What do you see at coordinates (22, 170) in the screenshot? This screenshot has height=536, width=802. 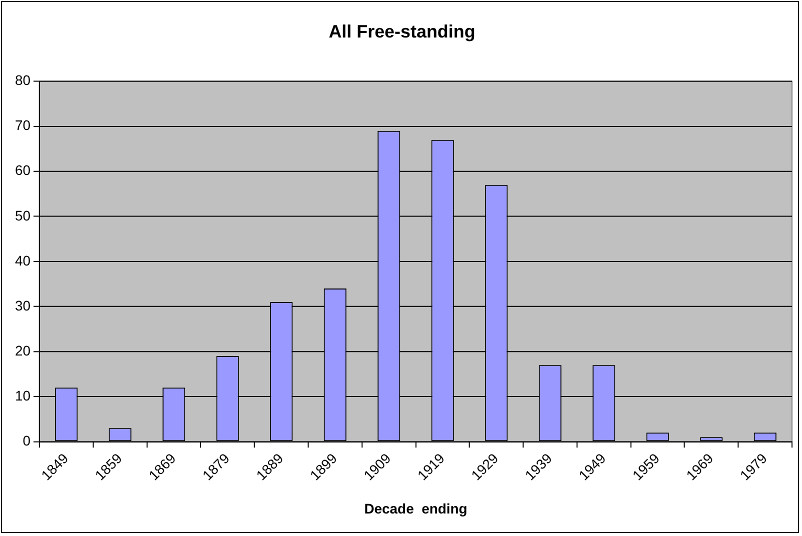 I see `y-tick-label: 60` at bounding box center [22, 170].